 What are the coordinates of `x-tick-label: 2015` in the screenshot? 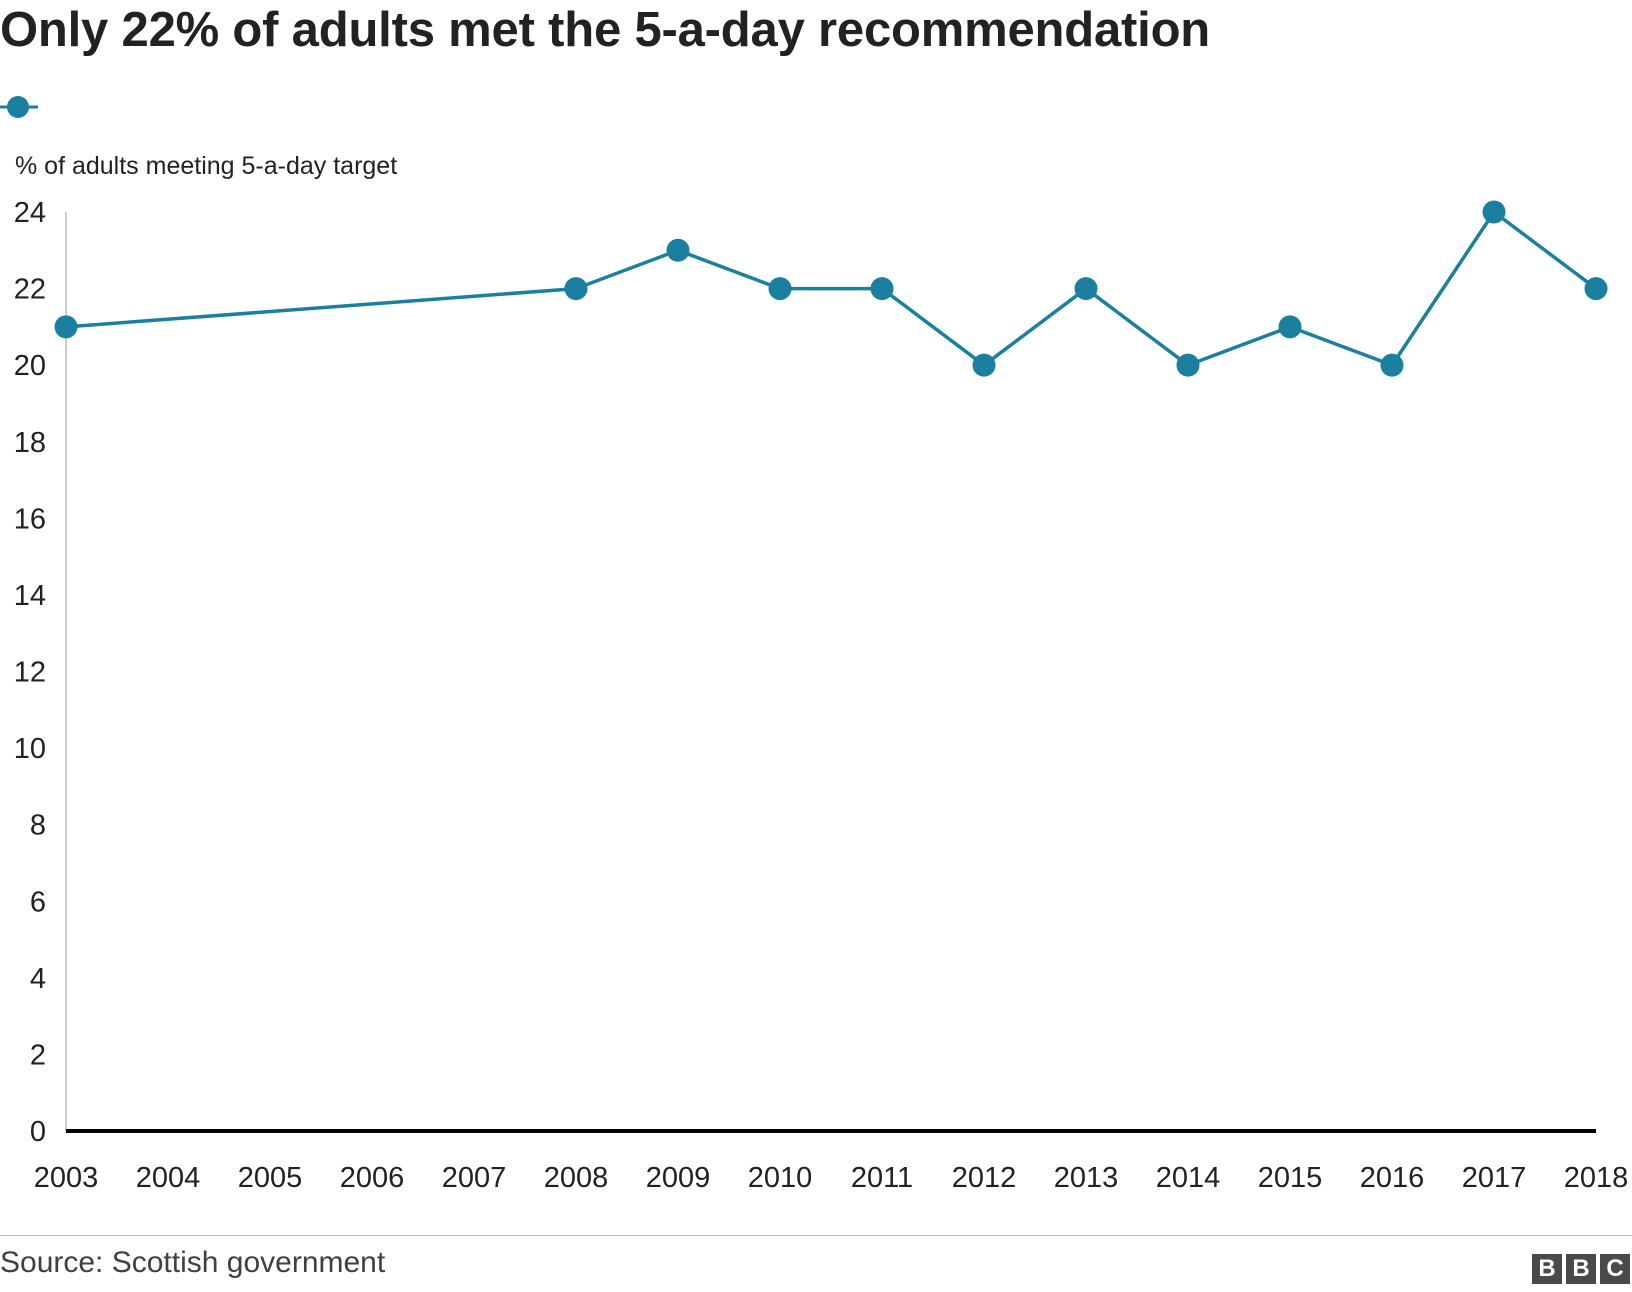 It's located at (1290, 1178).